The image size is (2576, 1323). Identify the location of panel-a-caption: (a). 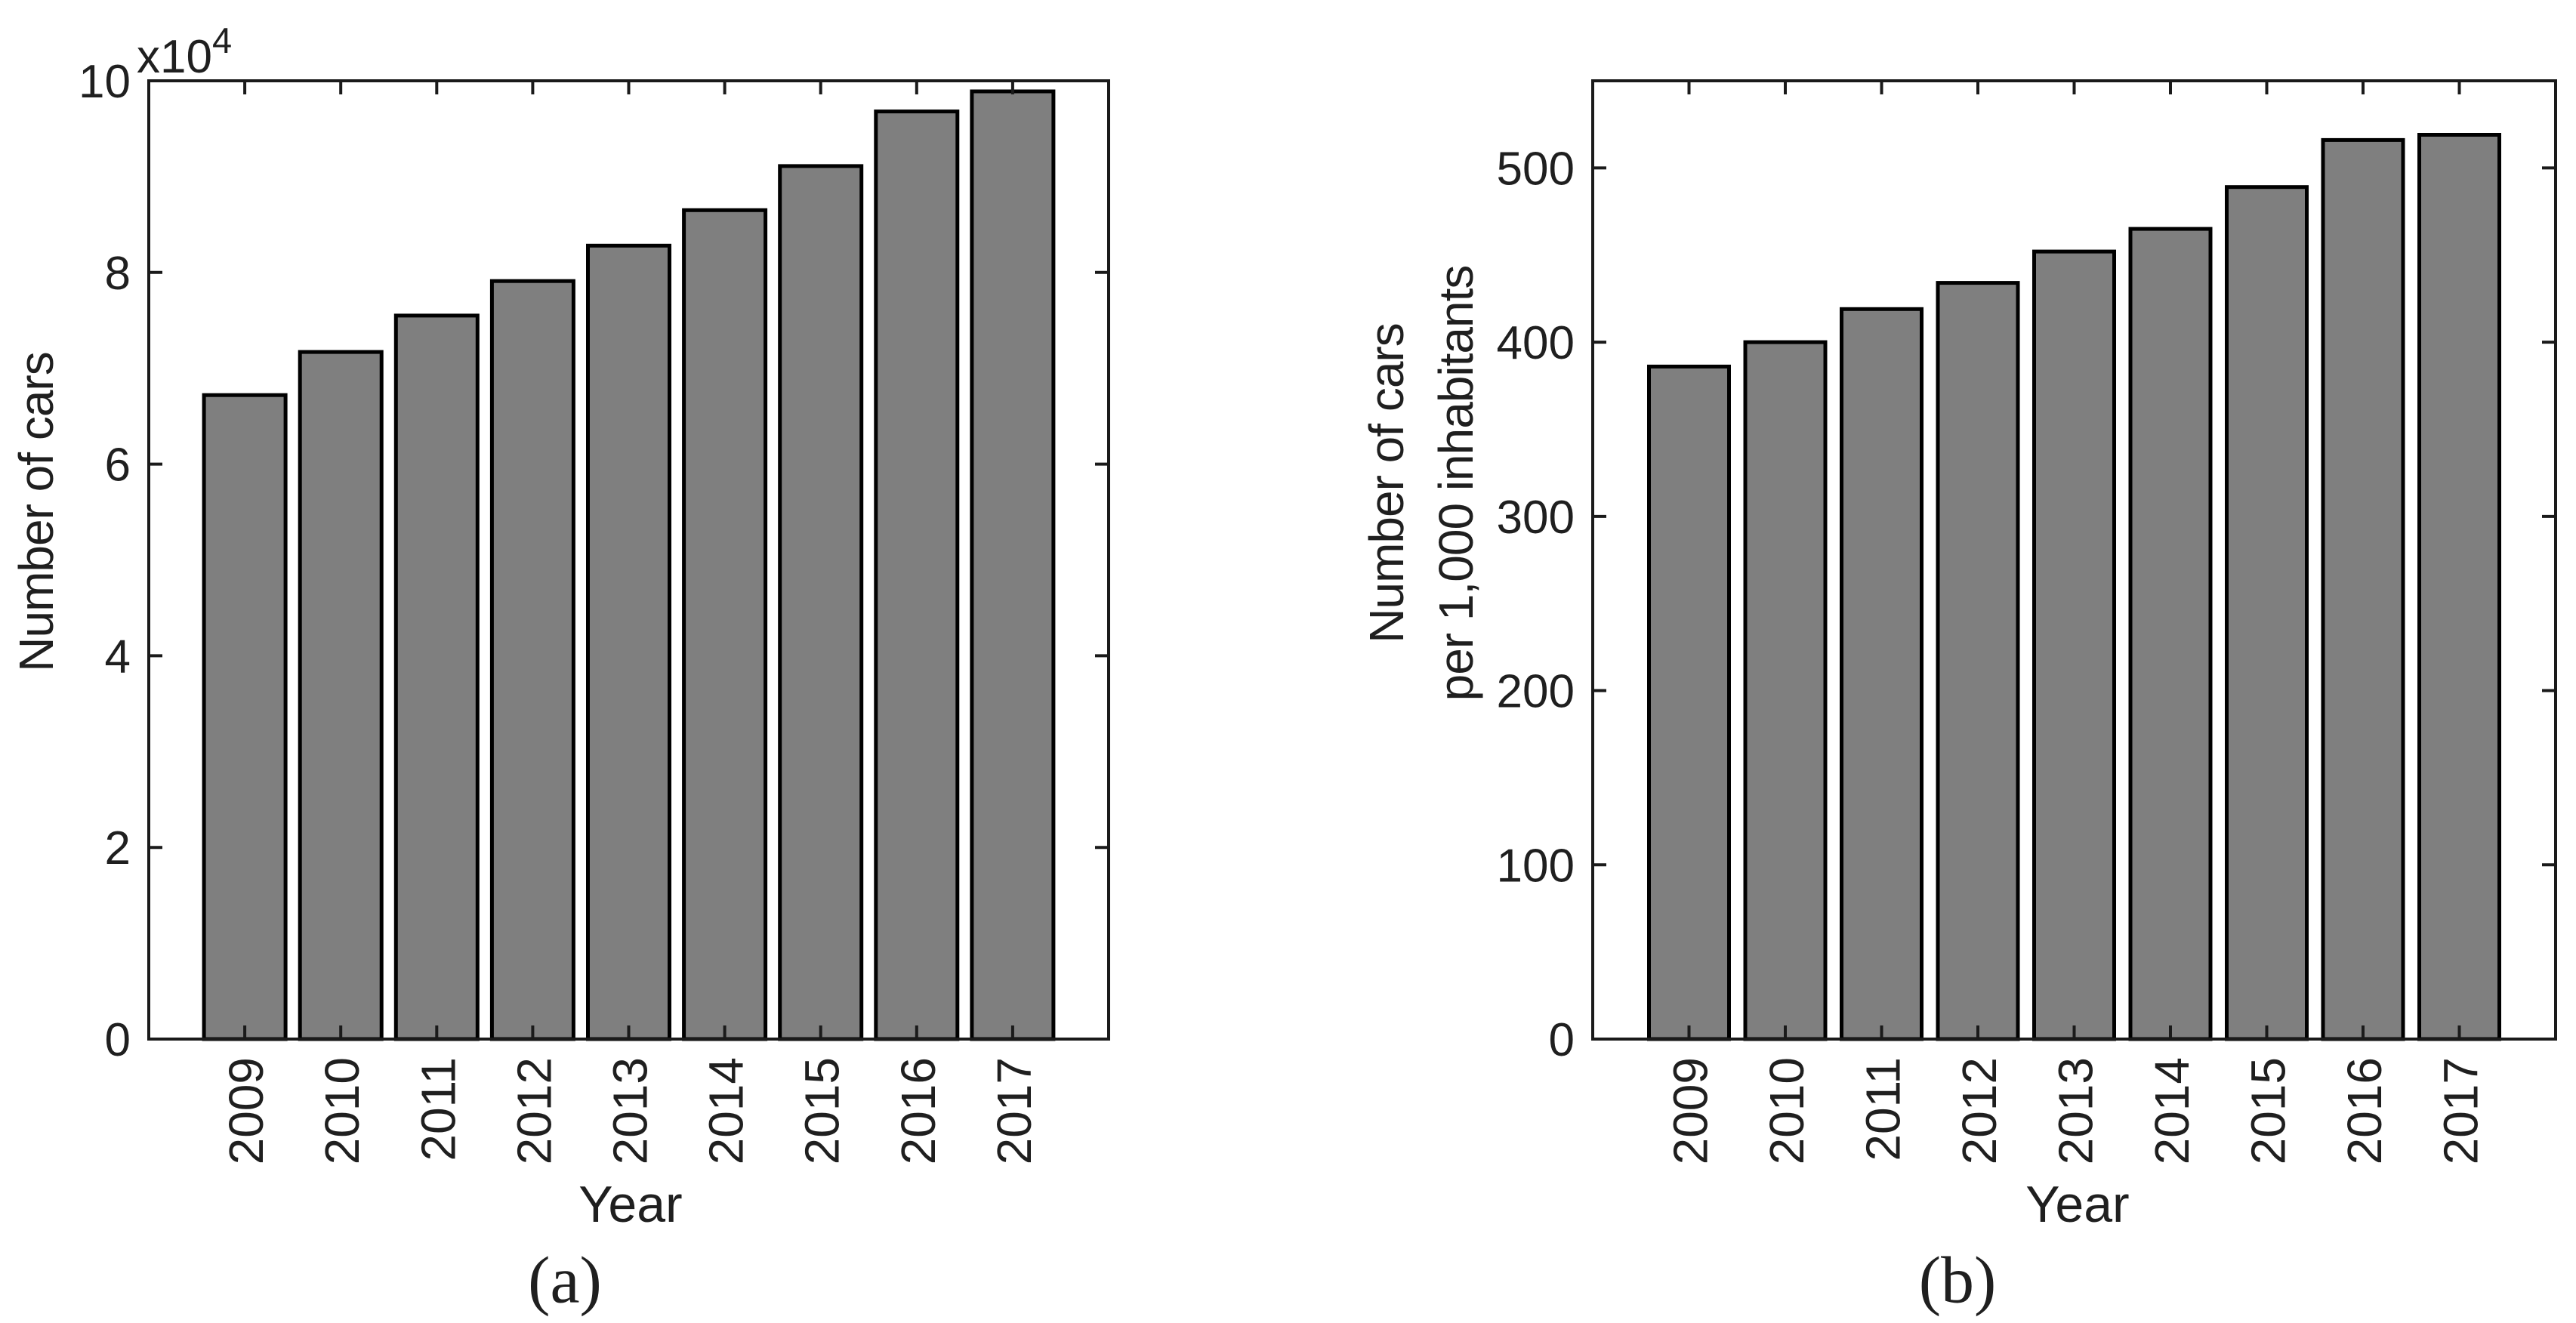
(565, 1281).